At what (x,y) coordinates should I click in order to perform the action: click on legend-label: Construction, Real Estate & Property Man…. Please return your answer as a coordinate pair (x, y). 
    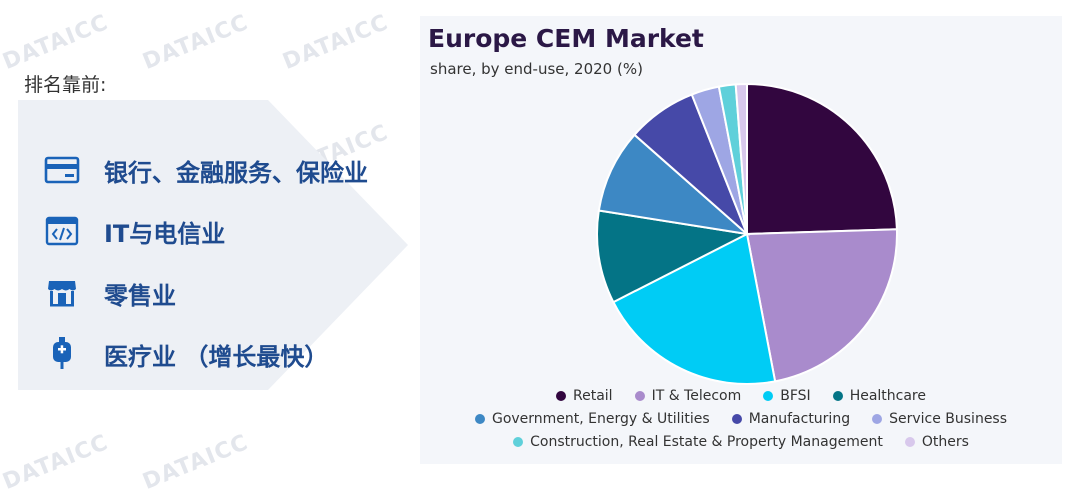
    Looking at the image, I should click on (706, 442).